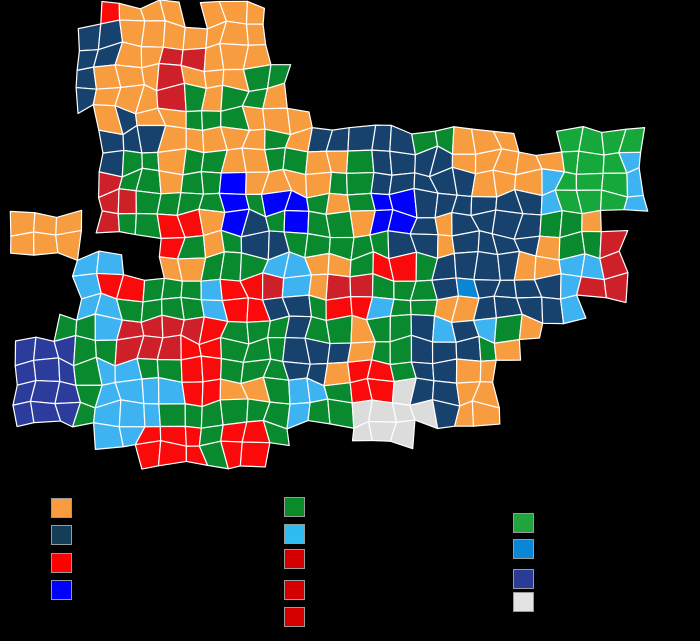  I want to click on legend-swatch-col3-item4, so click(523, 602).